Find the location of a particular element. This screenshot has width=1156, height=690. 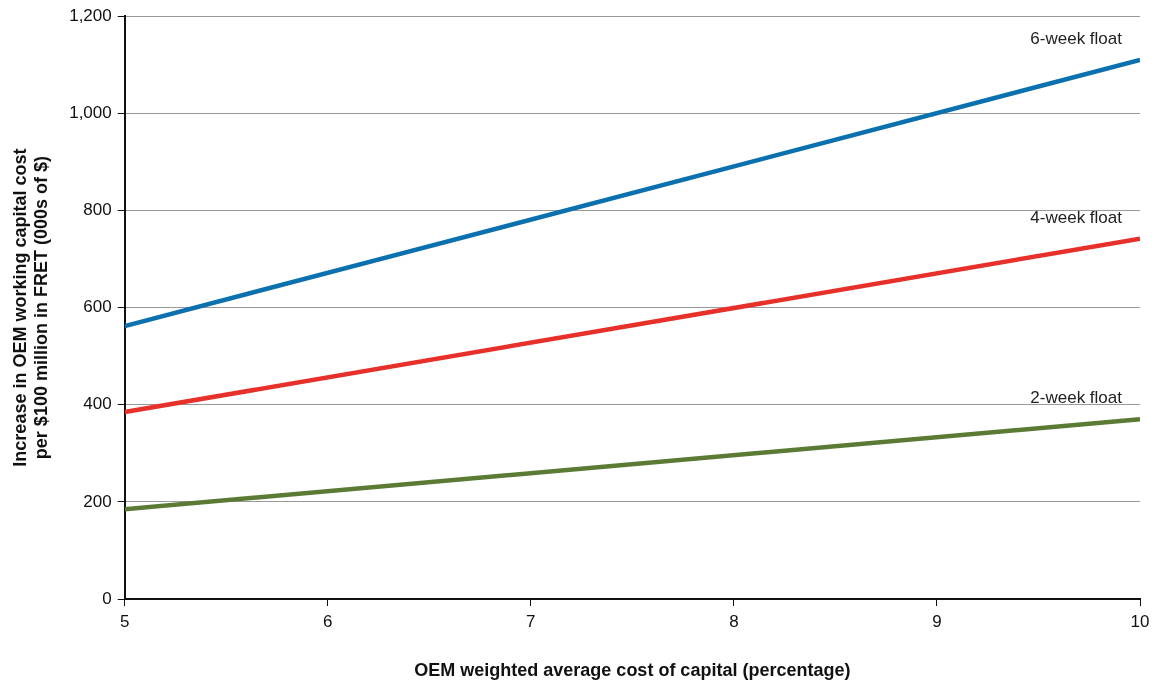

x-tick-label: 8 is located at coordinates (734, 621).